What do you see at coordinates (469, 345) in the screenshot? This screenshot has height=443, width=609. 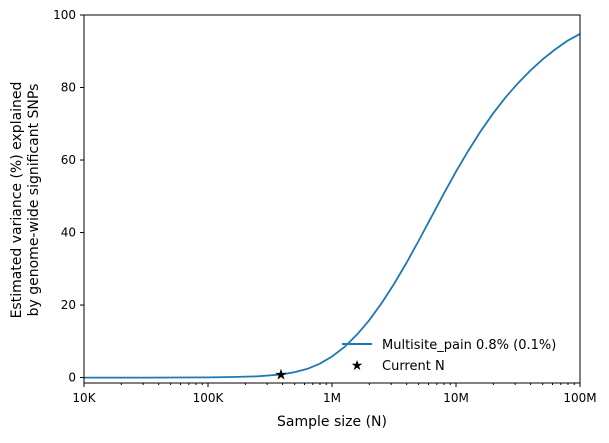 I see `legend-label-series: Multisite_pain 0.8% (0.1%)` at bounding box center [469, 345].